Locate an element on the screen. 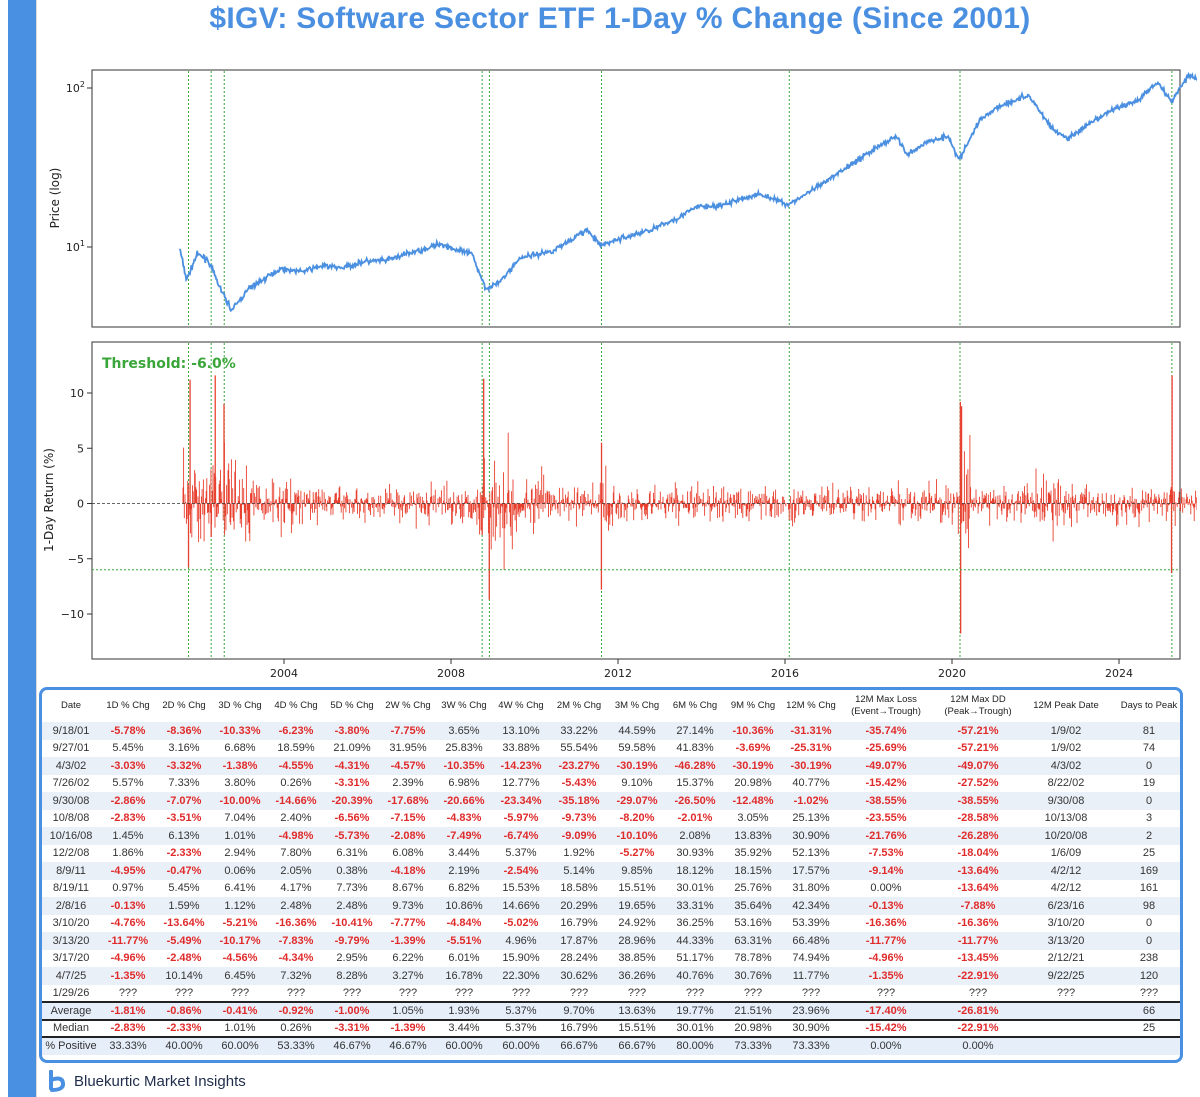  table-cell: -8.36% is located at coordinates (184, 730).